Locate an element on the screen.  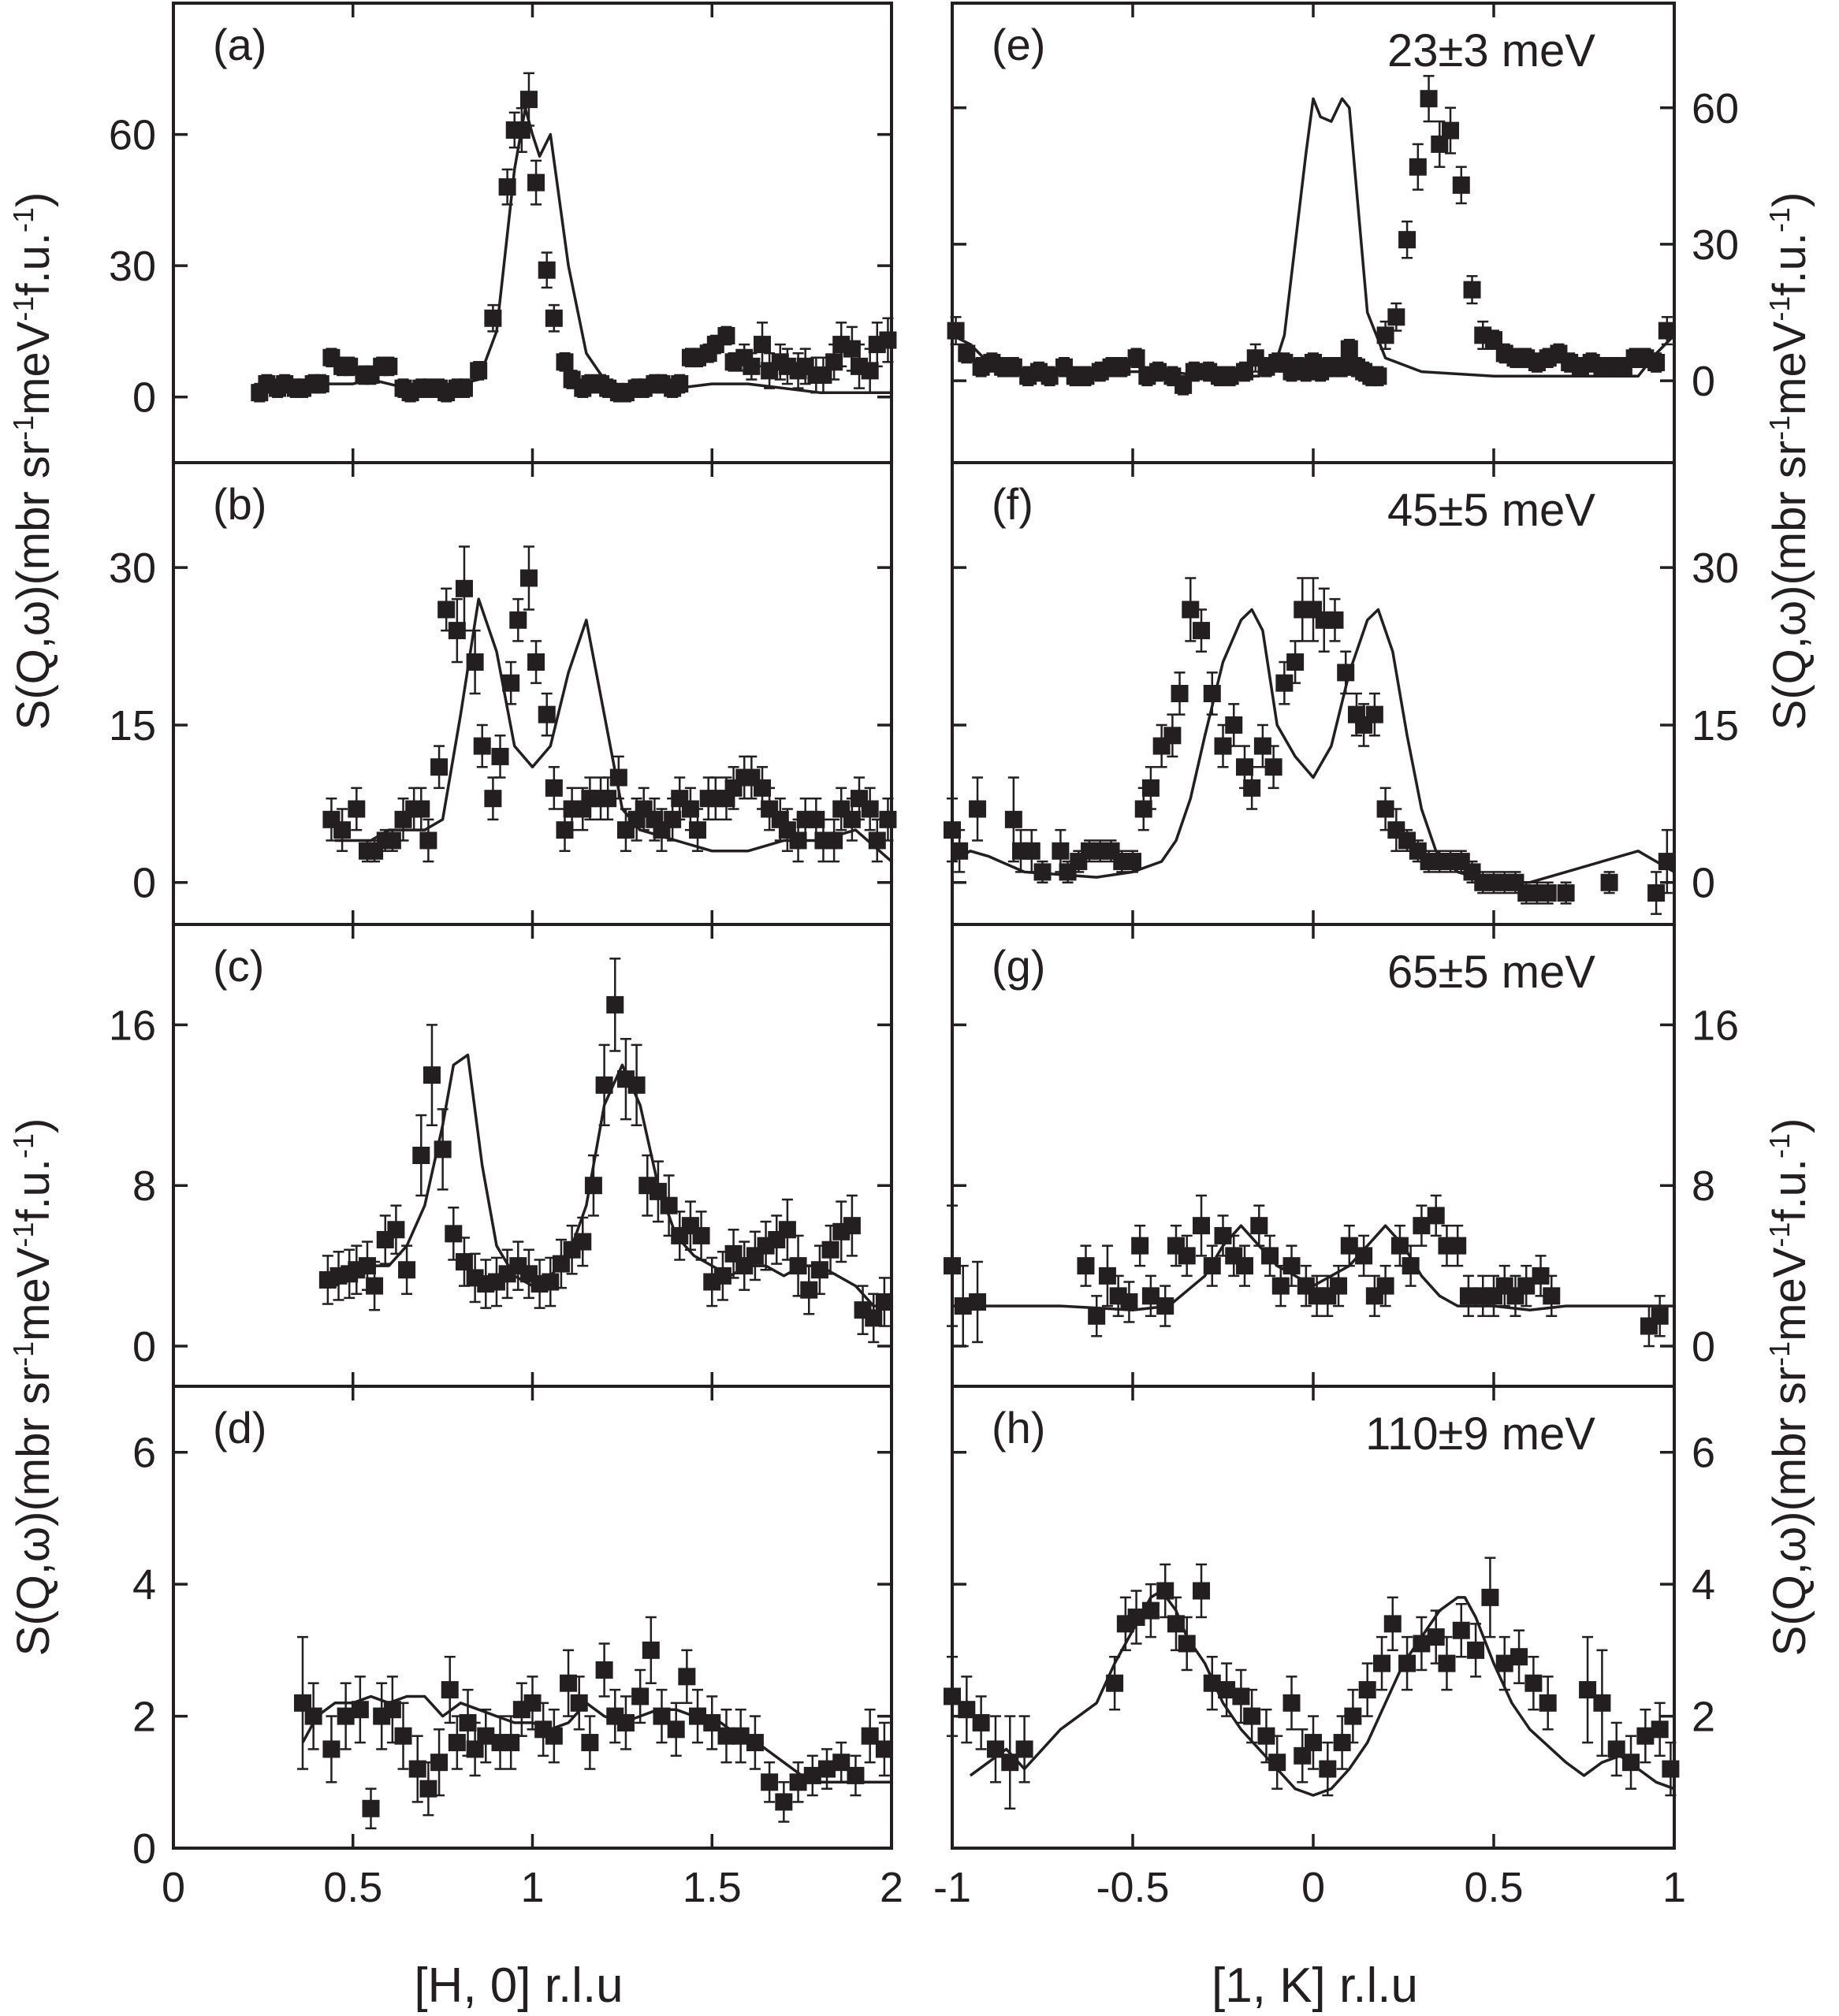
x-tick-label: 0.5 is located at coordinates (353, 1887).